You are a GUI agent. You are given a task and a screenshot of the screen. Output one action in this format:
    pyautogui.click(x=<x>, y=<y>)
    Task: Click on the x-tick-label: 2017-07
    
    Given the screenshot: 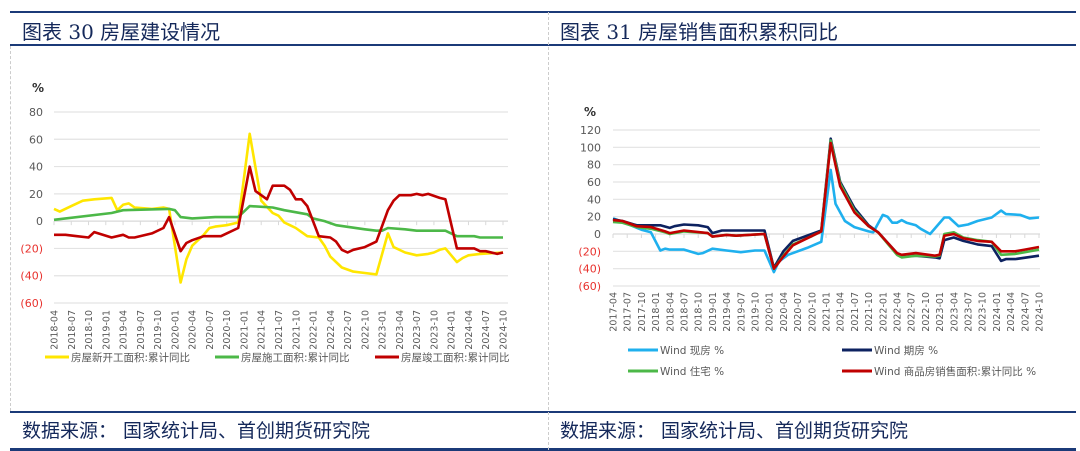 What is the action you would take?
    pyautogui.click(x=628, y=312)
    